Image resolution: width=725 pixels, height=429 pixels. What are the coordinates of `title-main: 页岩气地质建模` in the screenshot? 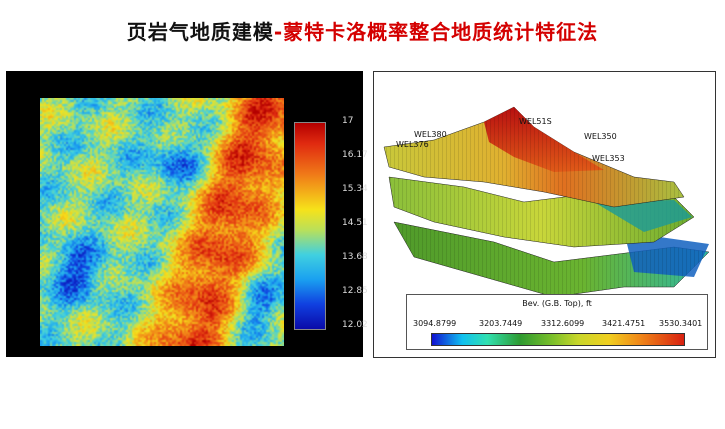 It's located at (200, 32).